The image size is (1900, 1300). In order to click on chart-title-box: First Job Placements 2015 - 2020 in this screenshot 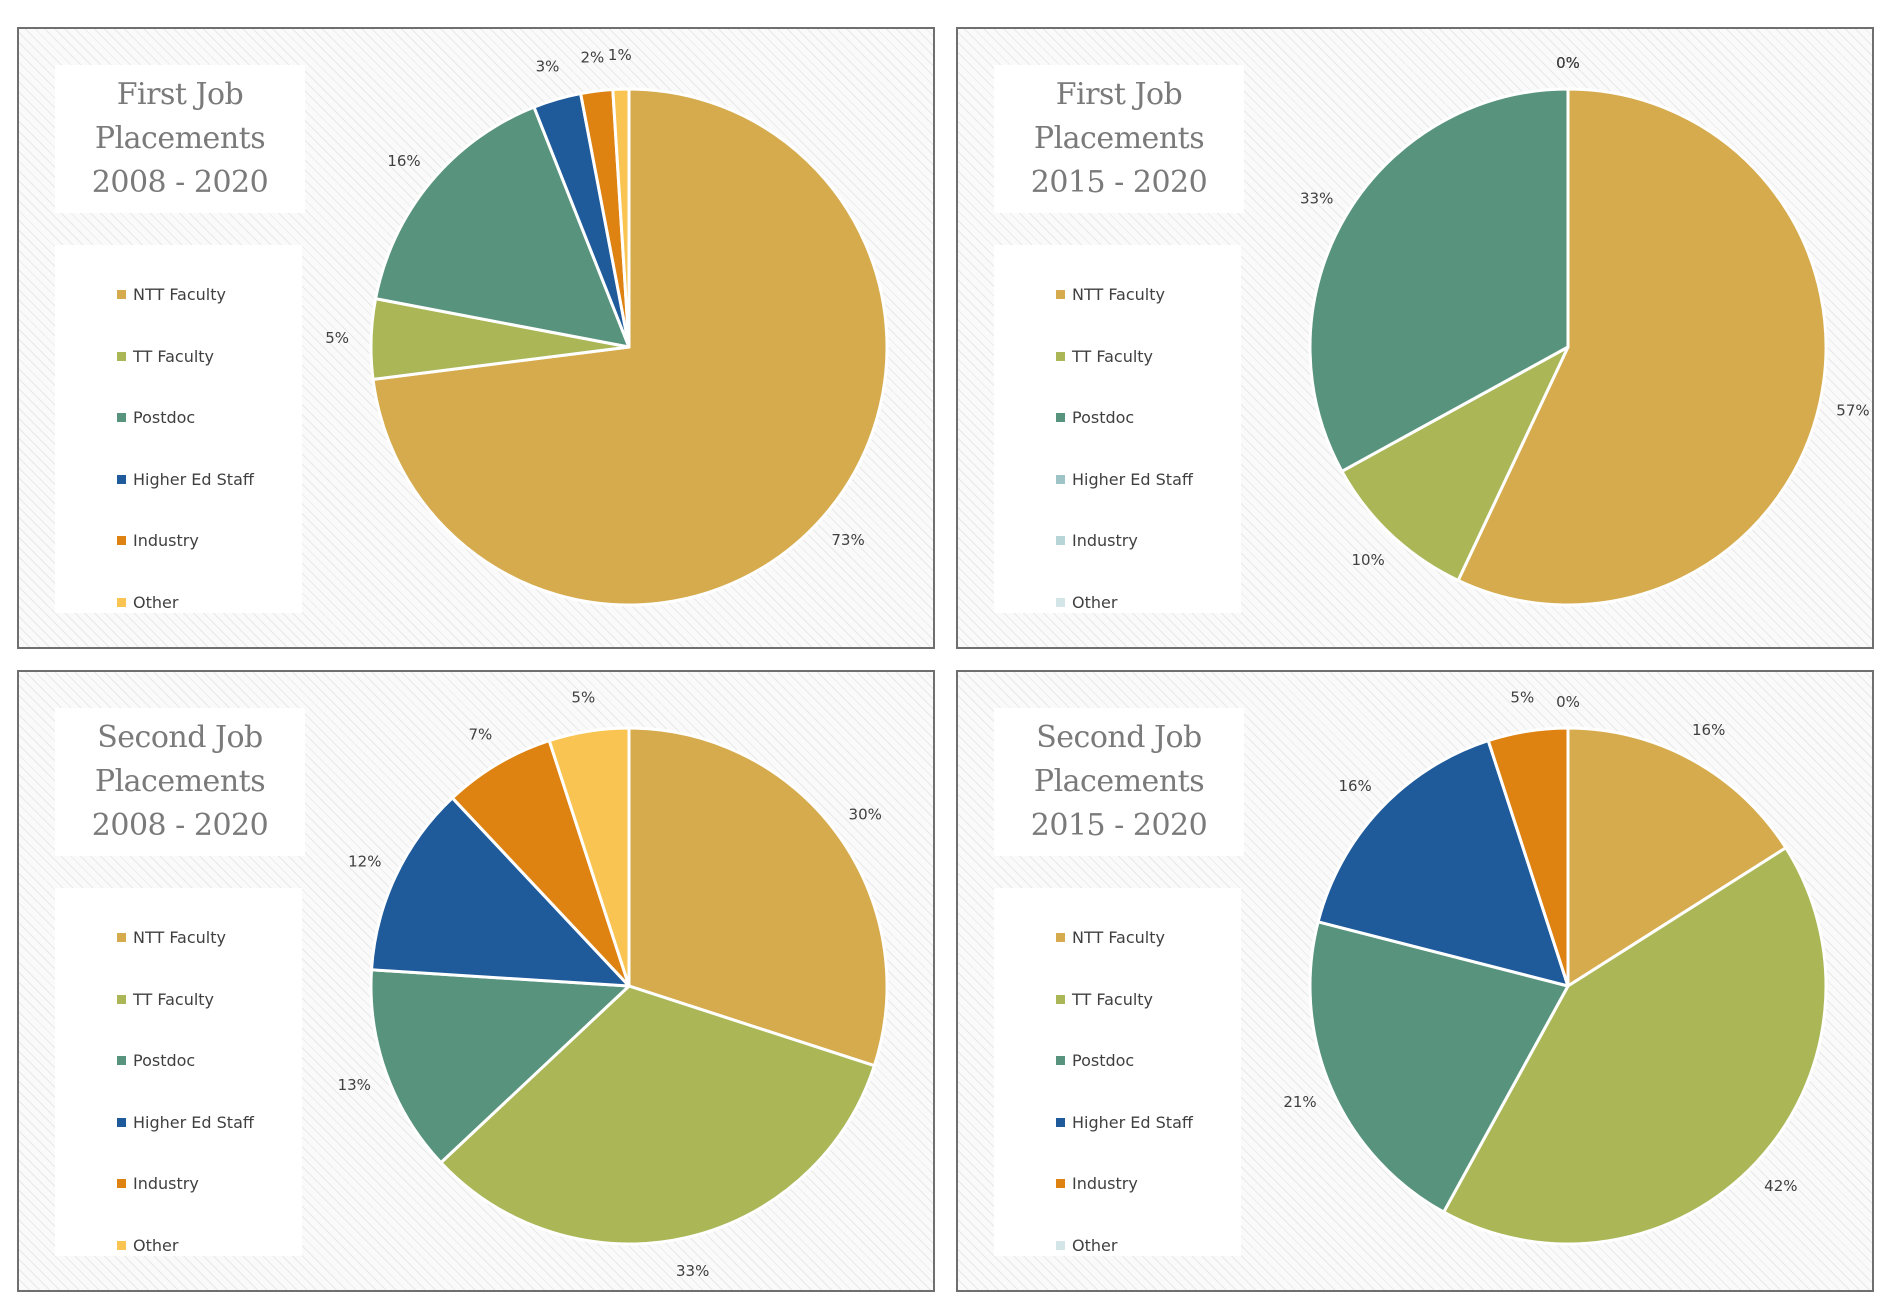, I will do `click(1119, 139)`.